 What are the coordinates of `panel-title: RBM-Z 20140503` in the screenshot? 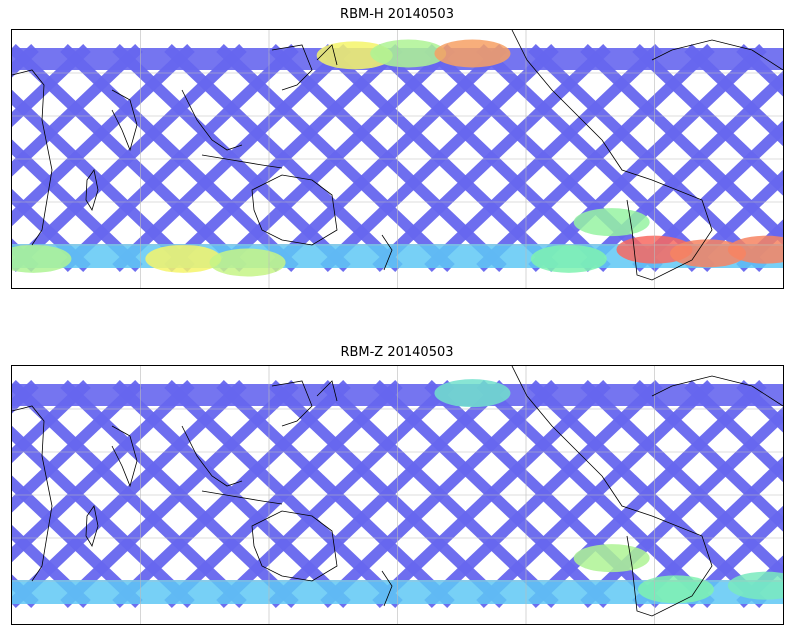 It's located at (397, 352).